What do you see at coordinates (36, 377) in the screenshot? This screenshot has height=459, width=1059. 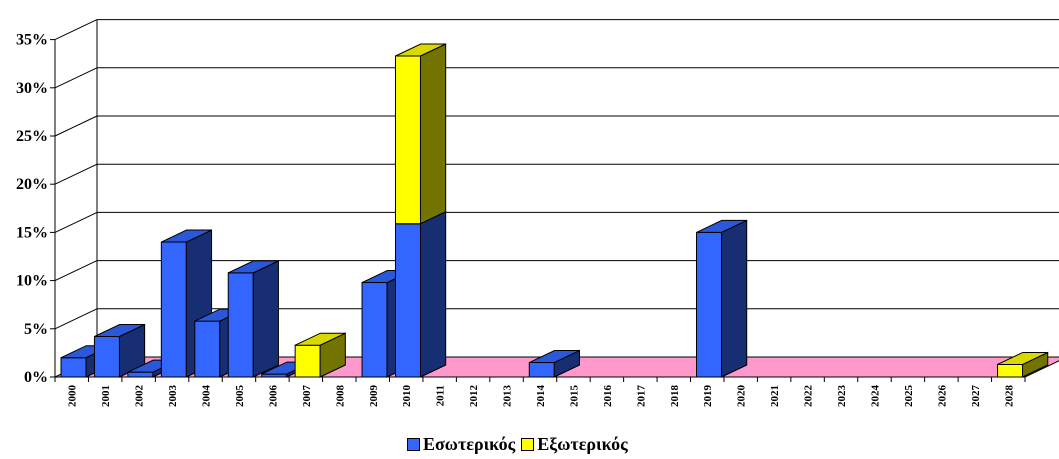 I see `y-tick-label: 0%` at bounding box center [36, 377].